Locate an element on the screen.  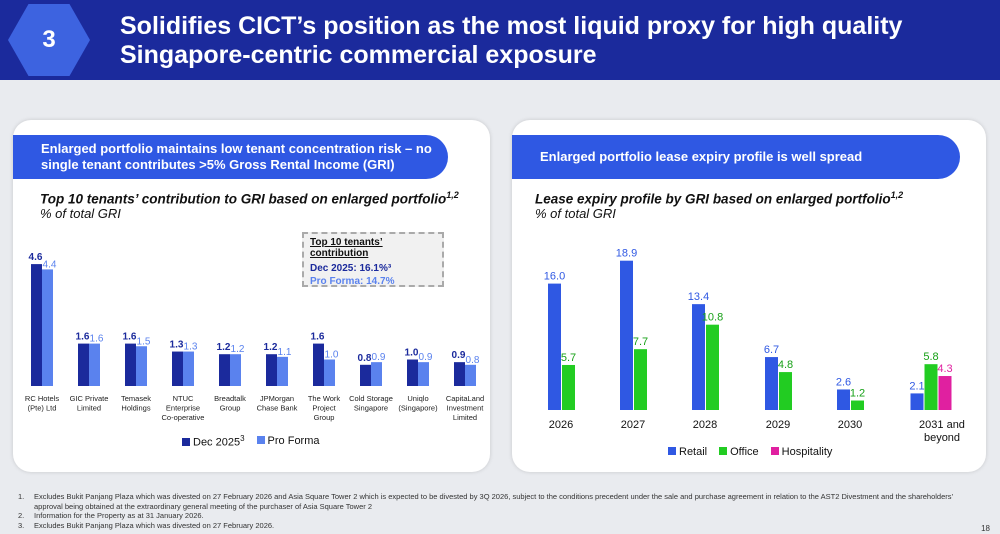
category-label: Co-operative is located at coordinates (183, 417).